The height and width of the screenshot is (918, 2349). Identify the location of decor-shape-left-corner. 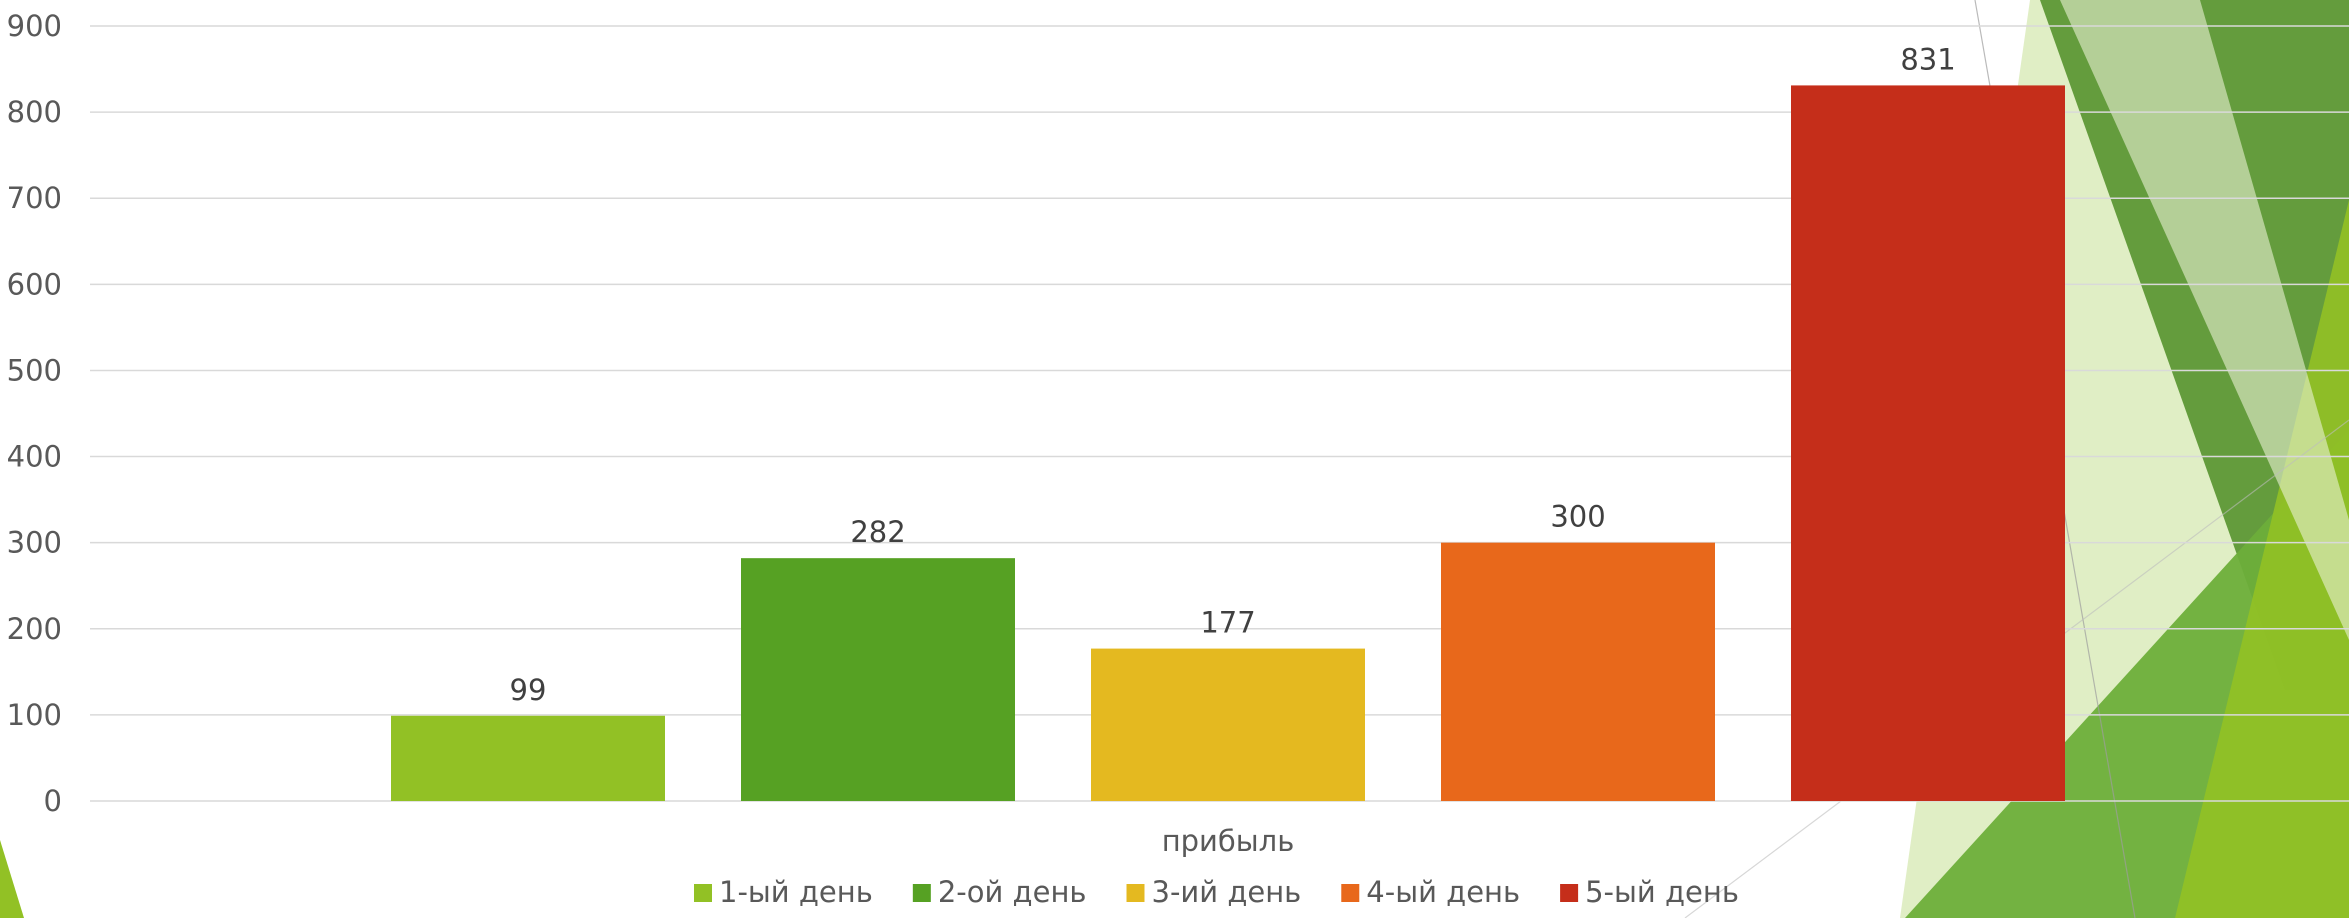
(12, 879).